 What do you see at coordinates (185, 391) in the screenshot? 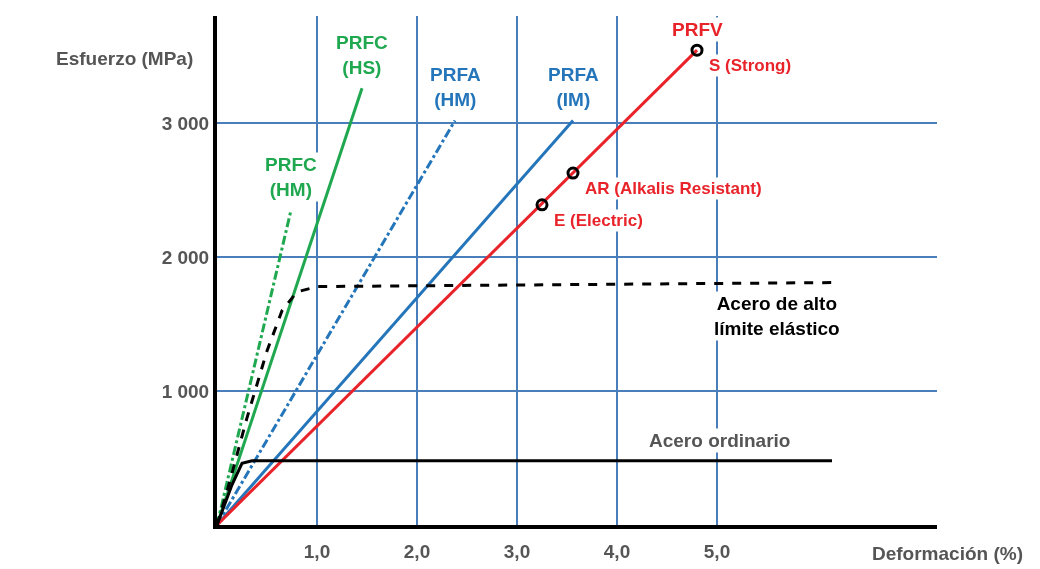
I see `y-tick-label: 1 000` at bounding box center [185, 391].